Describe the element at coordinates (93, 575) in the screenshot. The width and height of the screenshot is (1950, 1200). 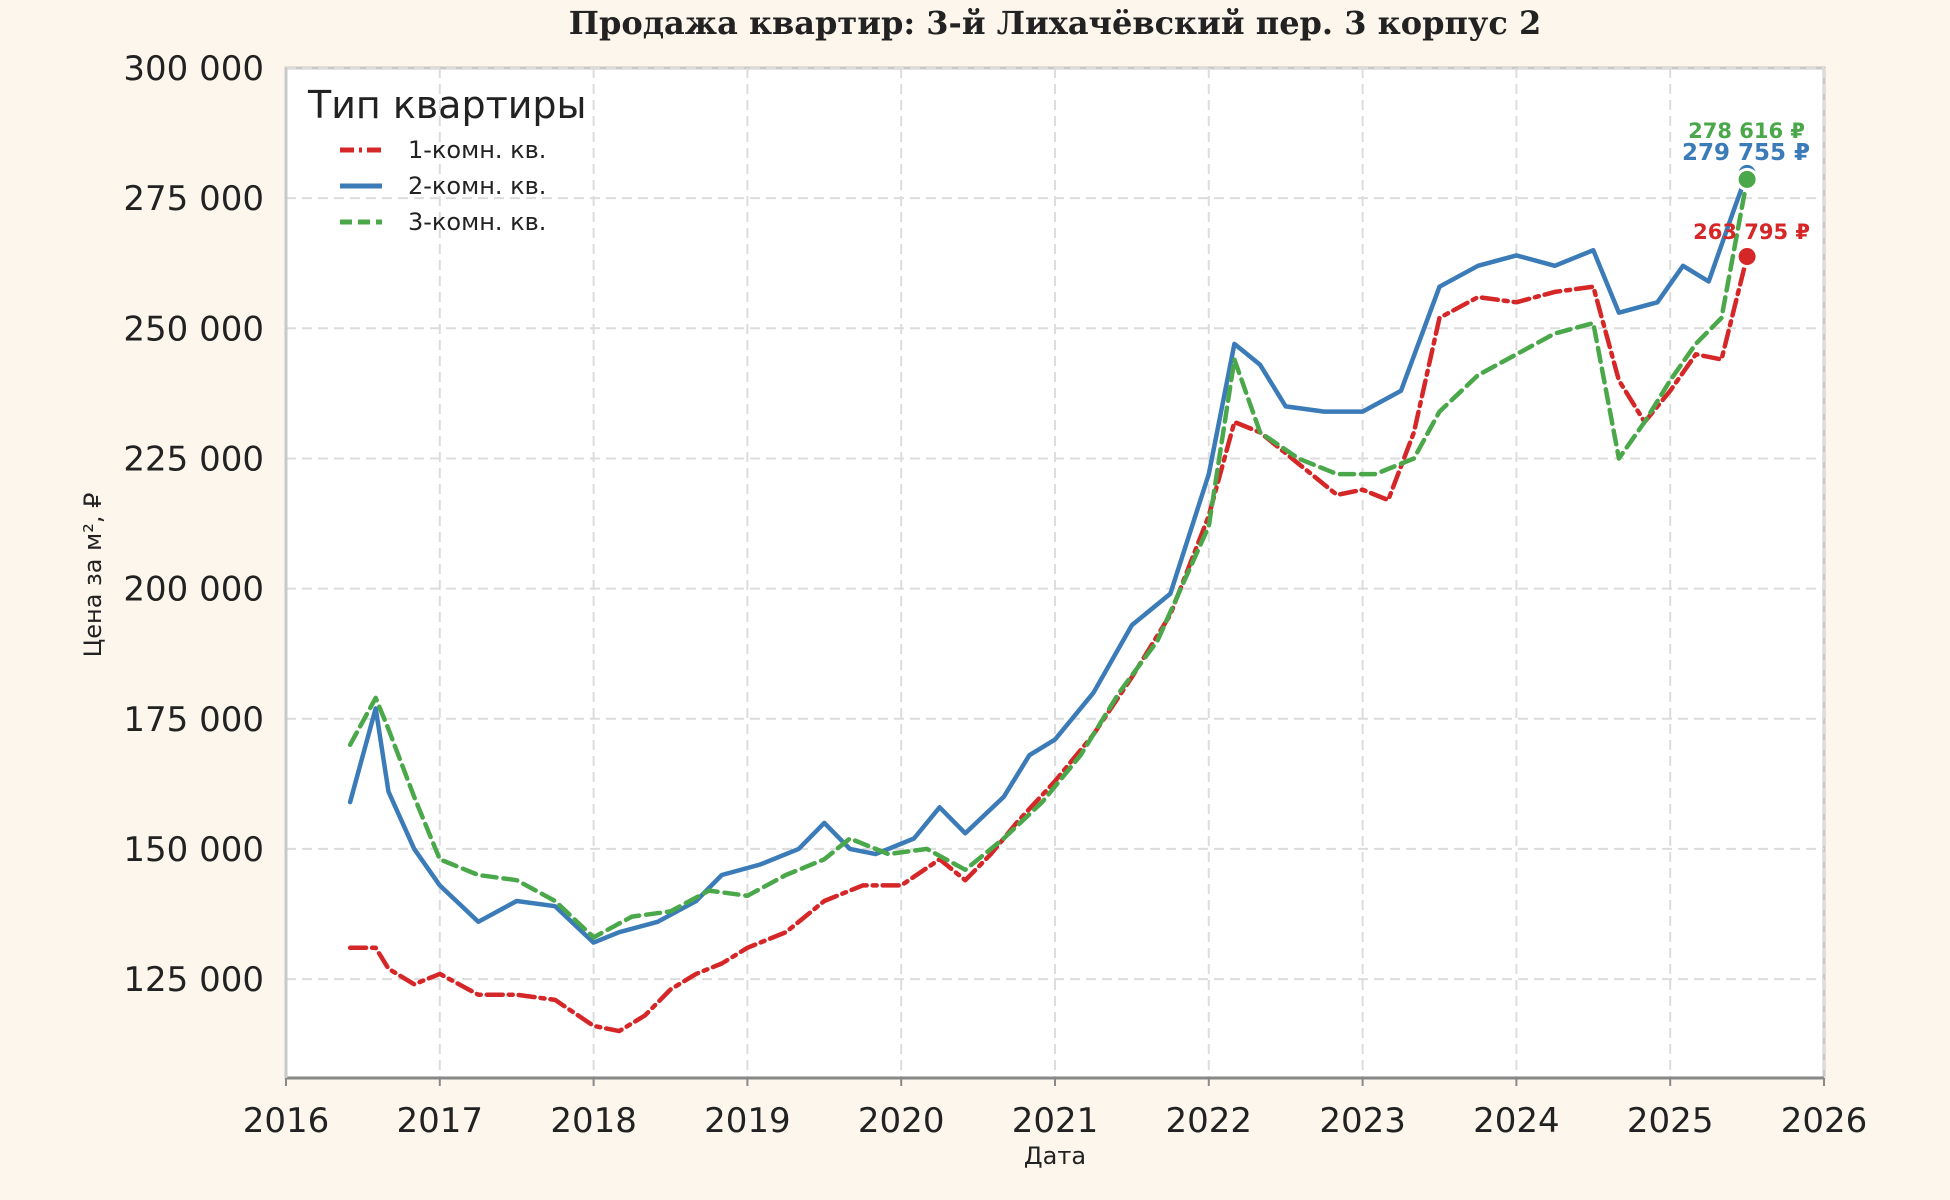
I see `y-axis-label: Цена за м², ₽` at that location.